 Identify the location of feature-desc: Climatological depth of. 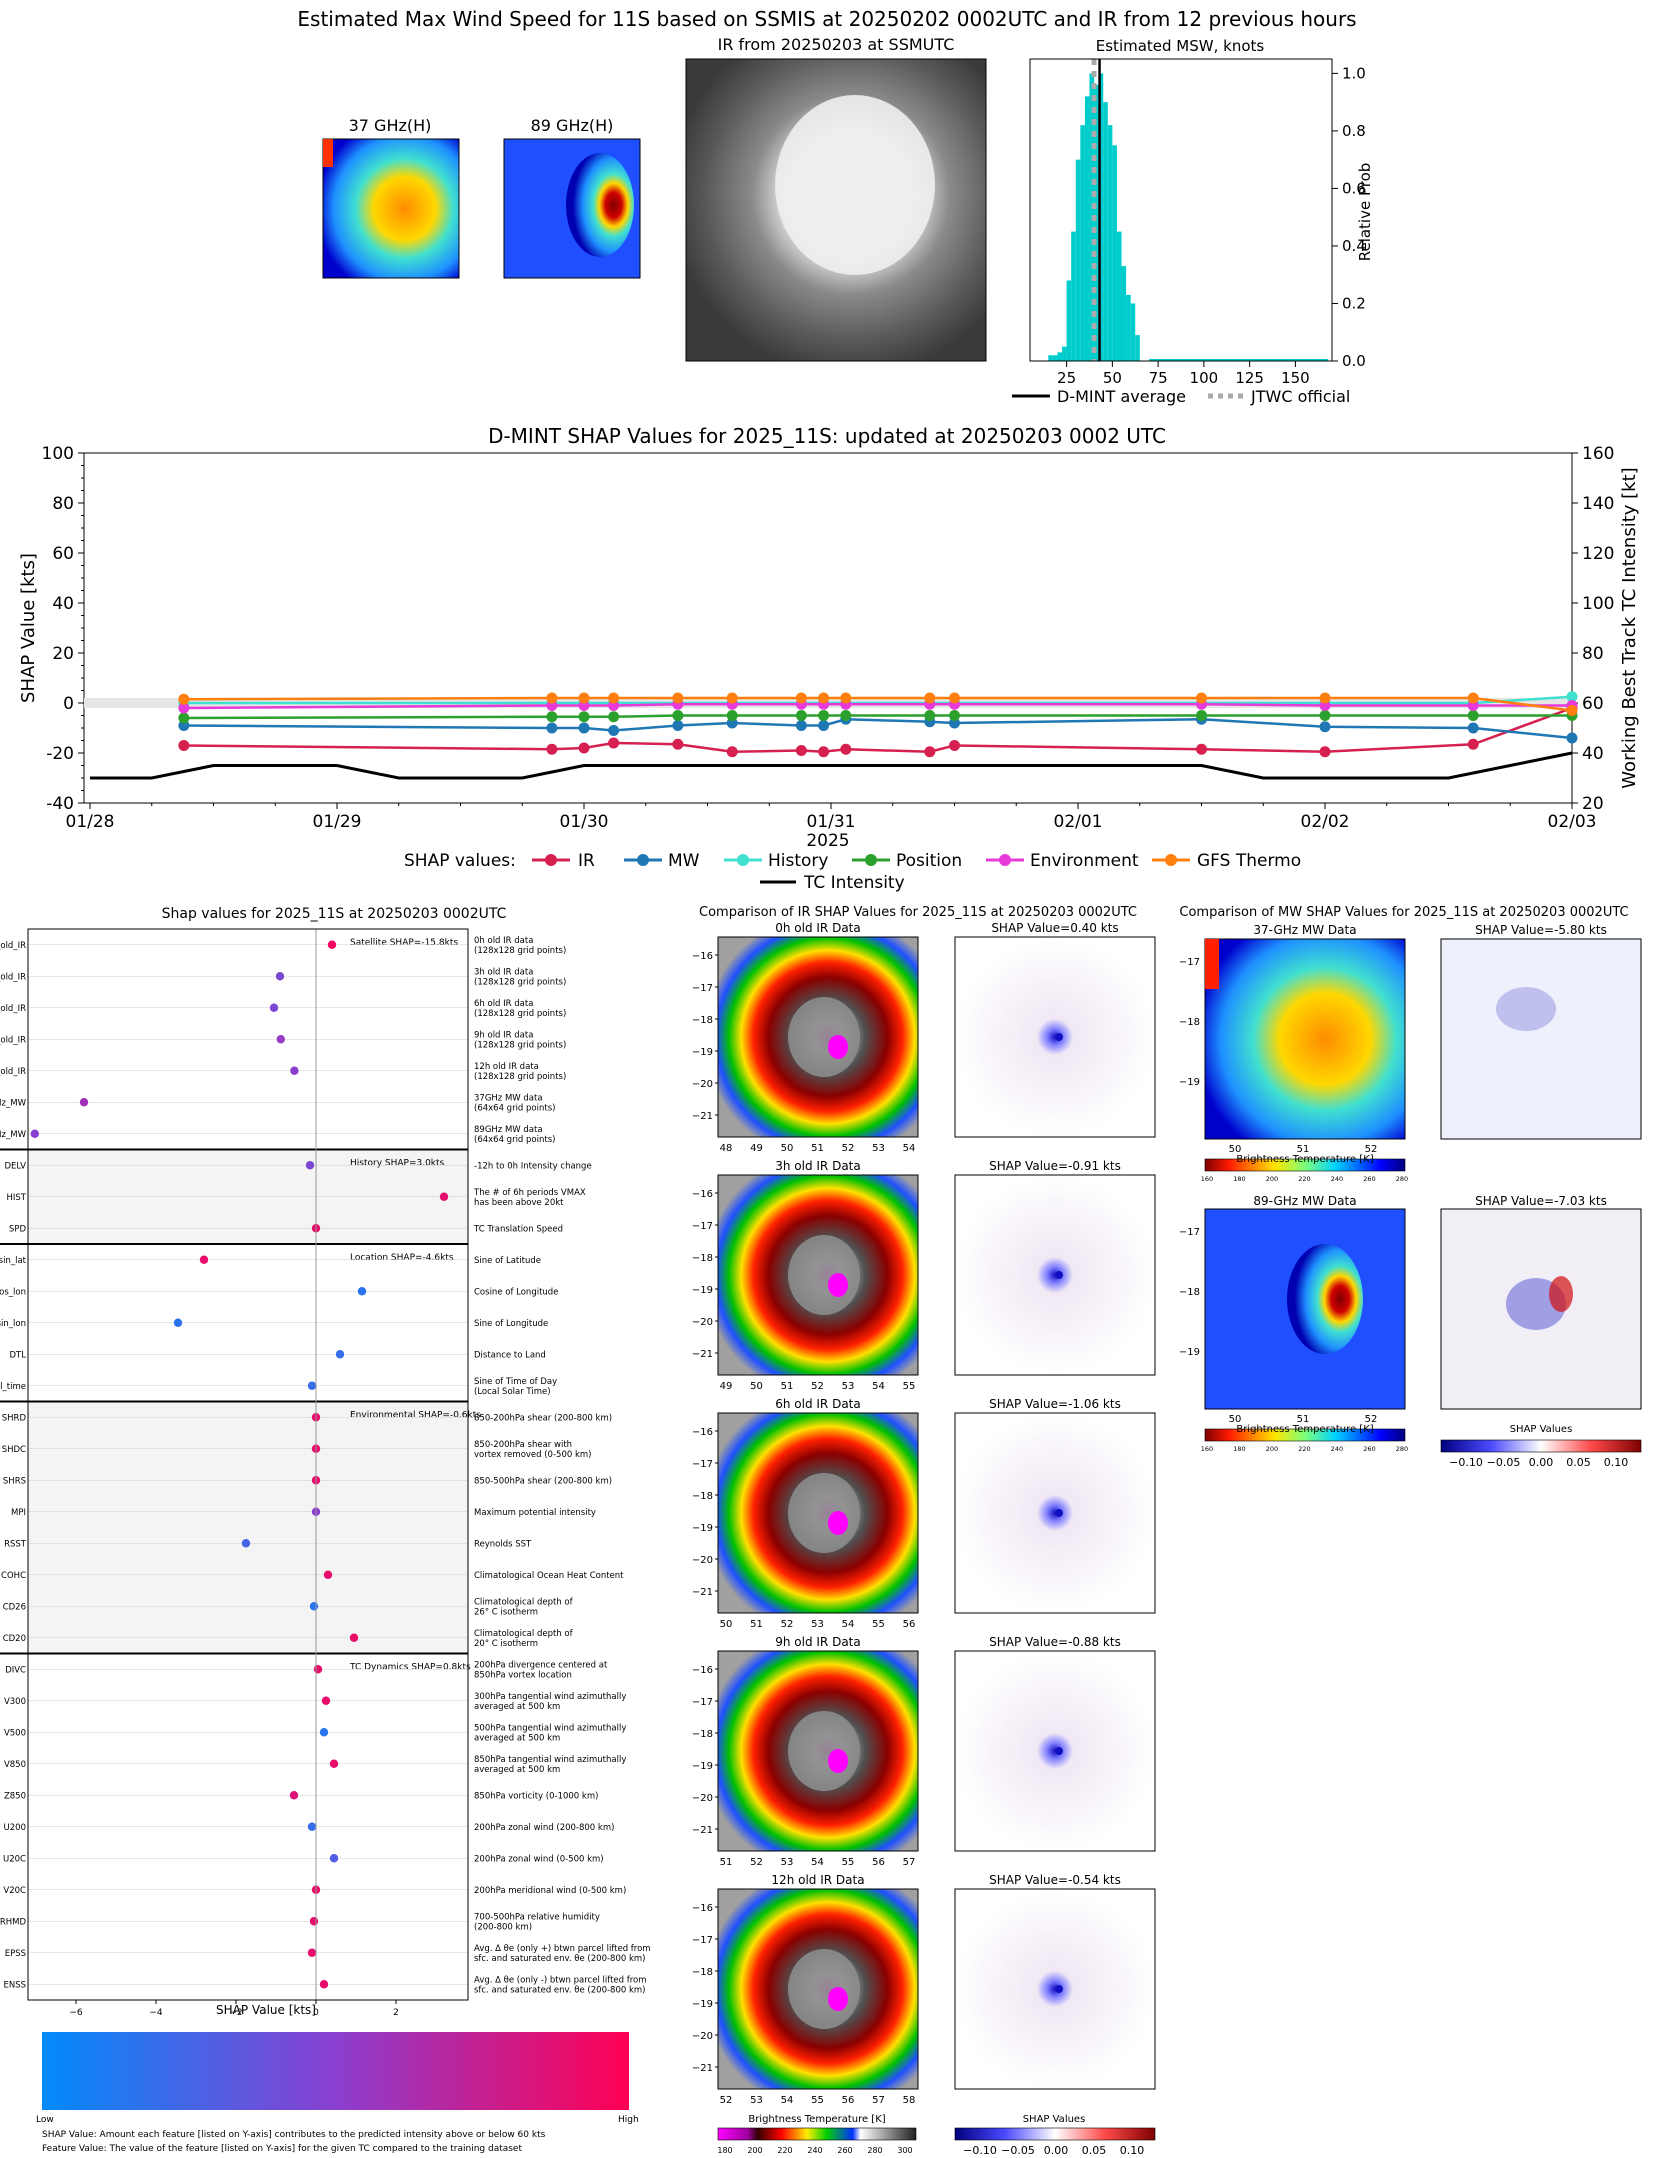
(524, 1602).